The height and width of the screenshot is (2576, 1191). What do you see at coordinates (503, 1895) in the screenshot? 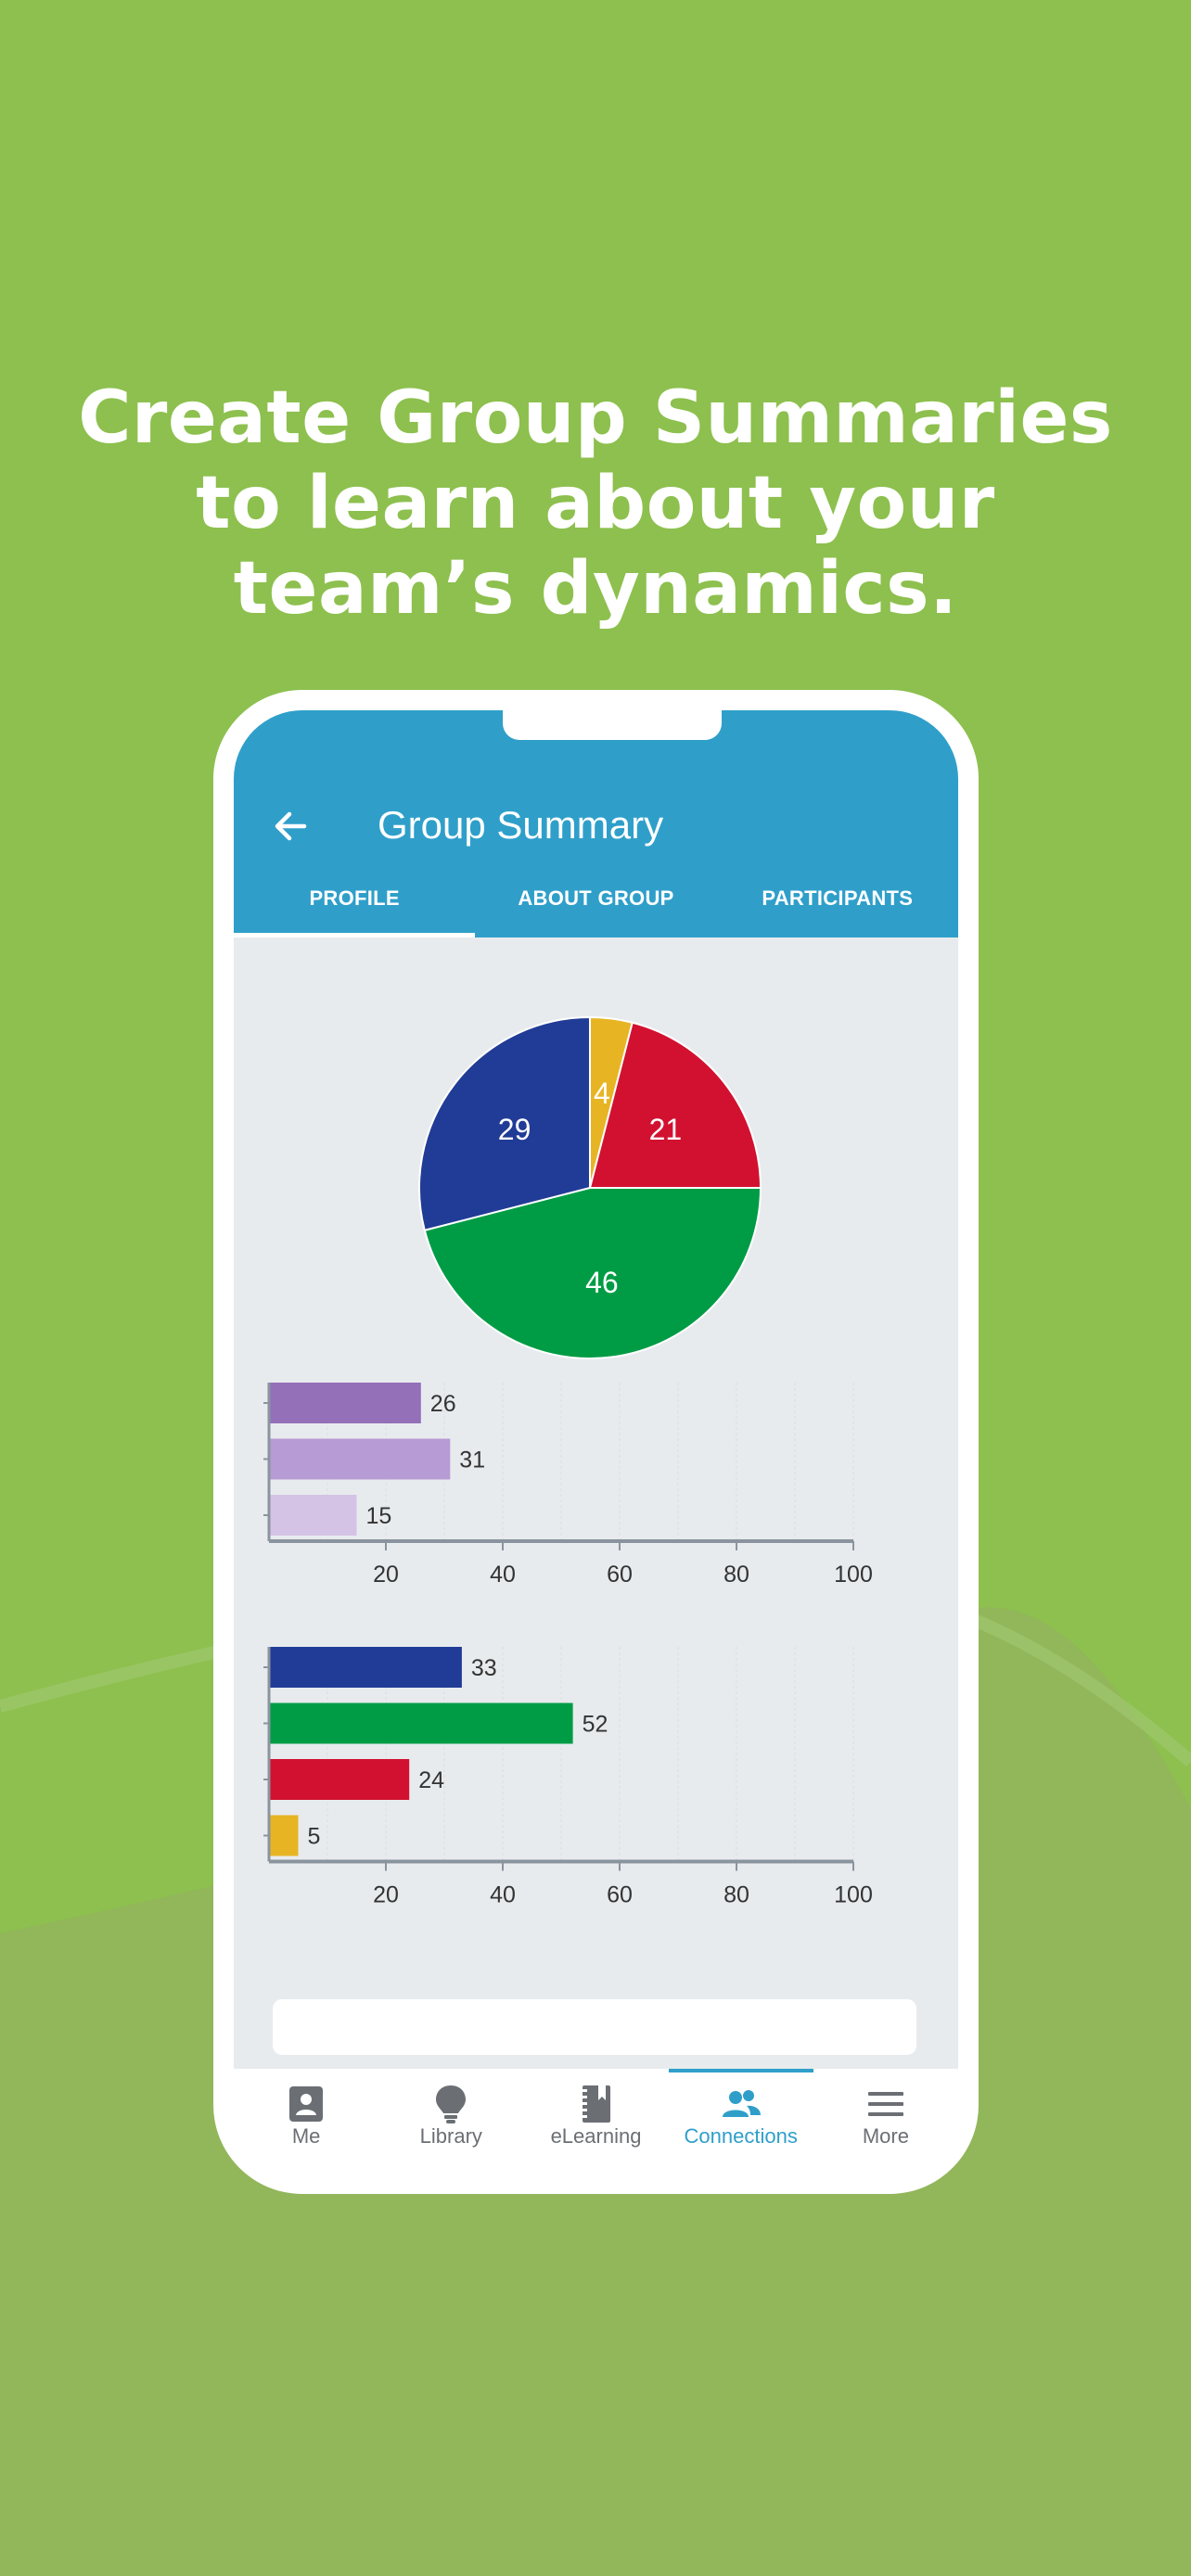
I see `chart2-x-tick-label-1: 40` at bounding box center [503, 1895].